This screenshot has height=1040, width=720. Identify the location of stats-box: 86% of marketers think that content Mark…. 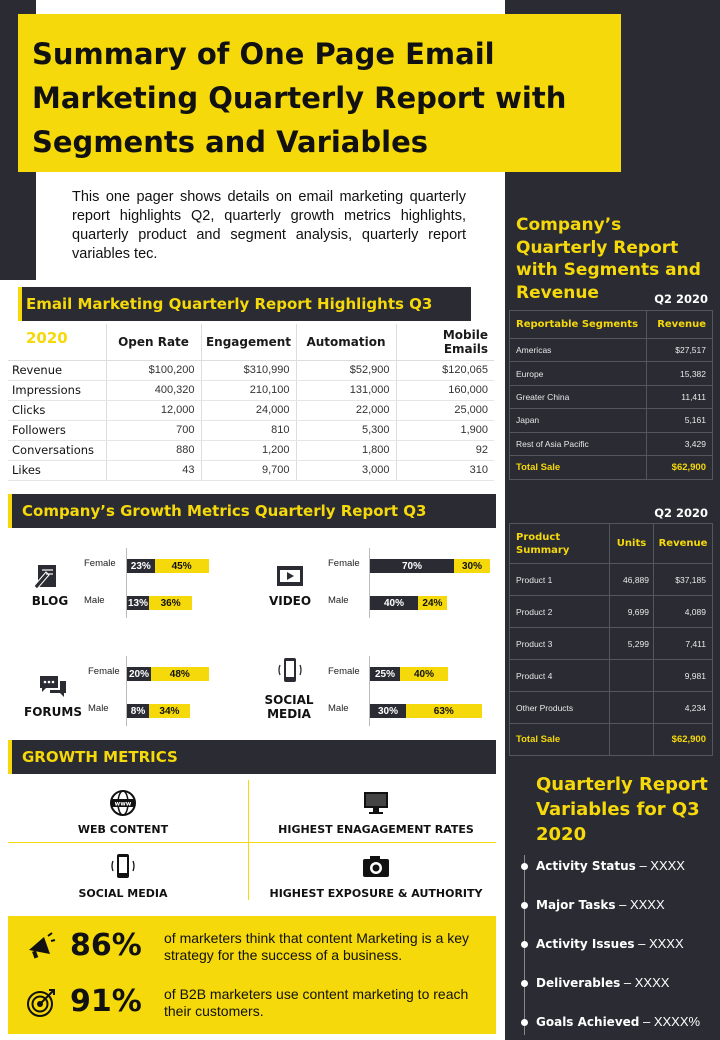
(252, 975).